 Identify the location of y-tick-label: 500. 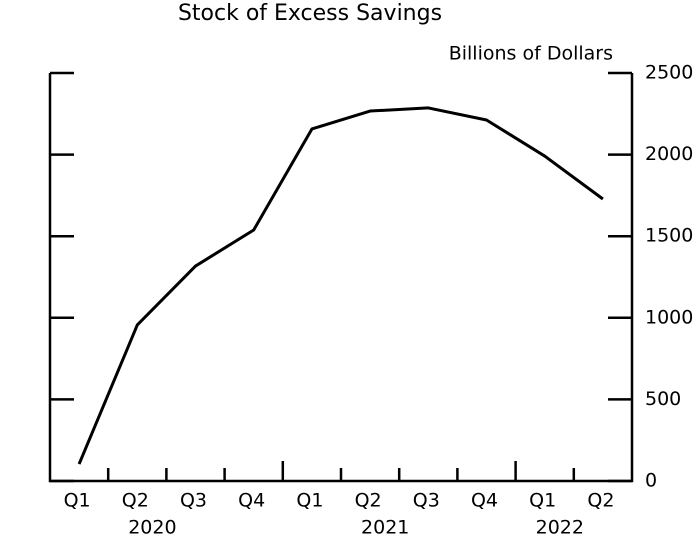
(663, 399).